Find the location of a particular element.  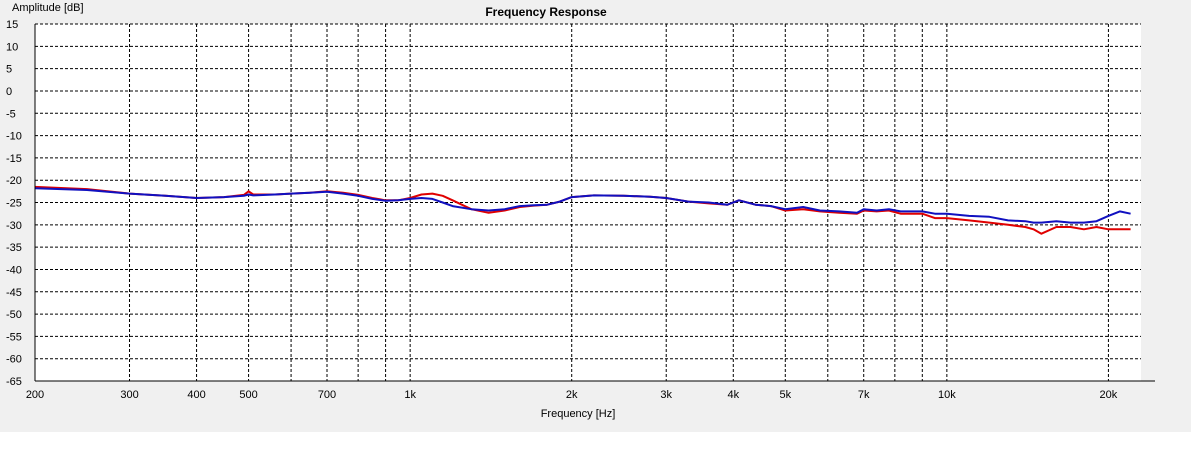

x-tick-label: 700 is located at coordinates (327, 395).